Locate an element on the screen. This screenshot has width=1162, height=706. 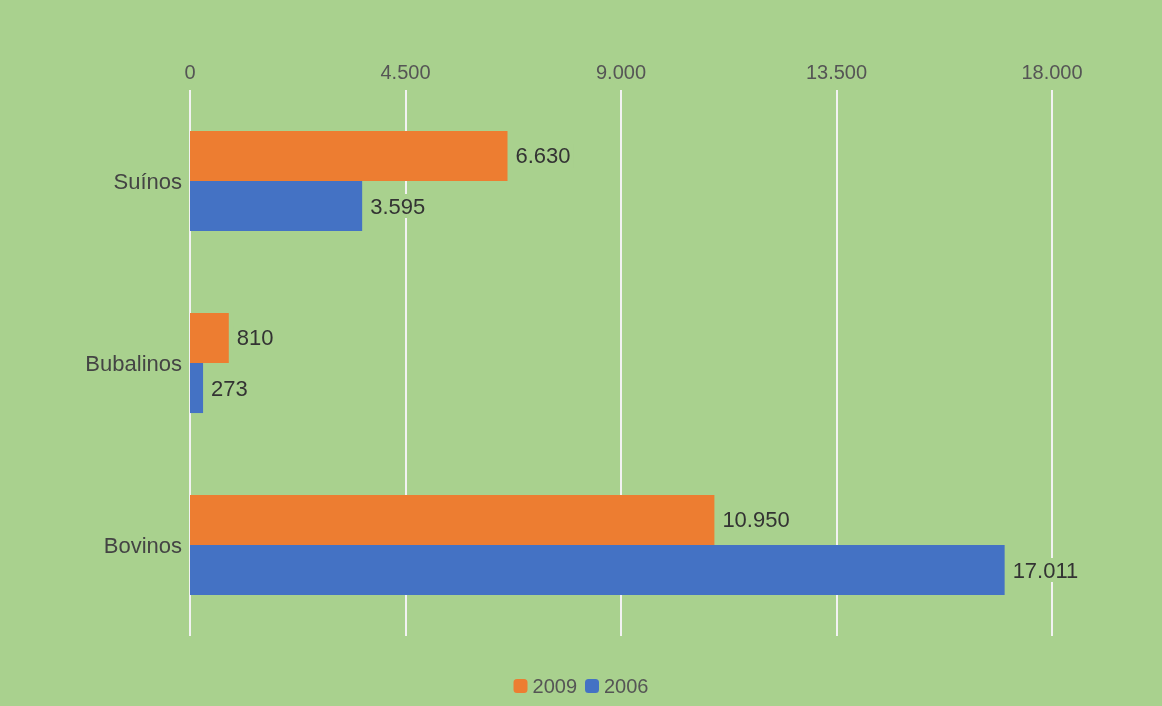
data-label: 273 is located at coordinates (229, 388).